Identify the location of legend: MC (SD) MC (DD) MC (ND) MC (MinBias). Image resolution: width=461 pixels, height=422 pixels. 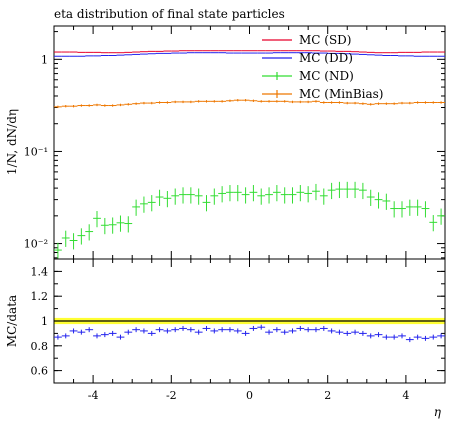
(322, 67).